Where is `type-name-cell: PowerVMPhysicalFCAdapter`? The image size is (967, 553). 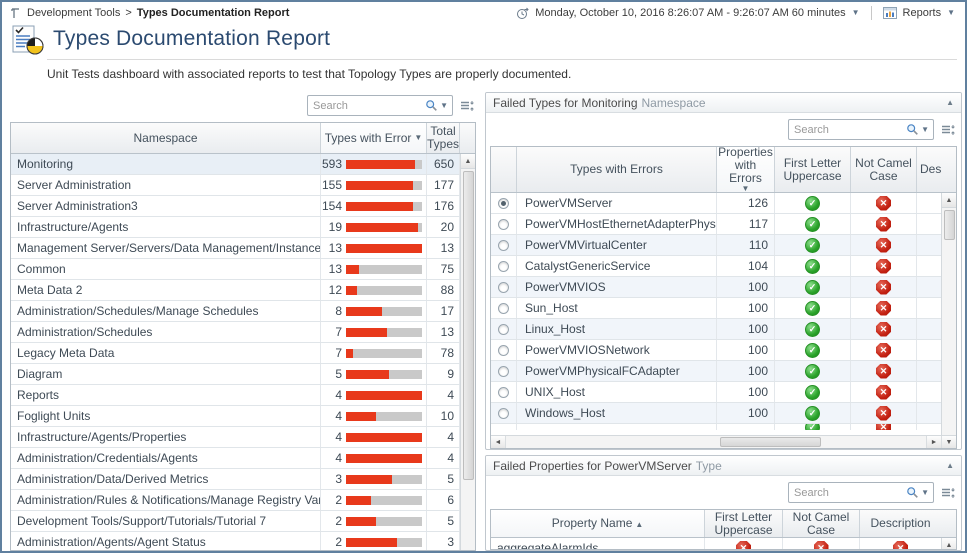 type-name-cell: PowerVMPhysicalFCAdapter is located at coordinates (617, 371).